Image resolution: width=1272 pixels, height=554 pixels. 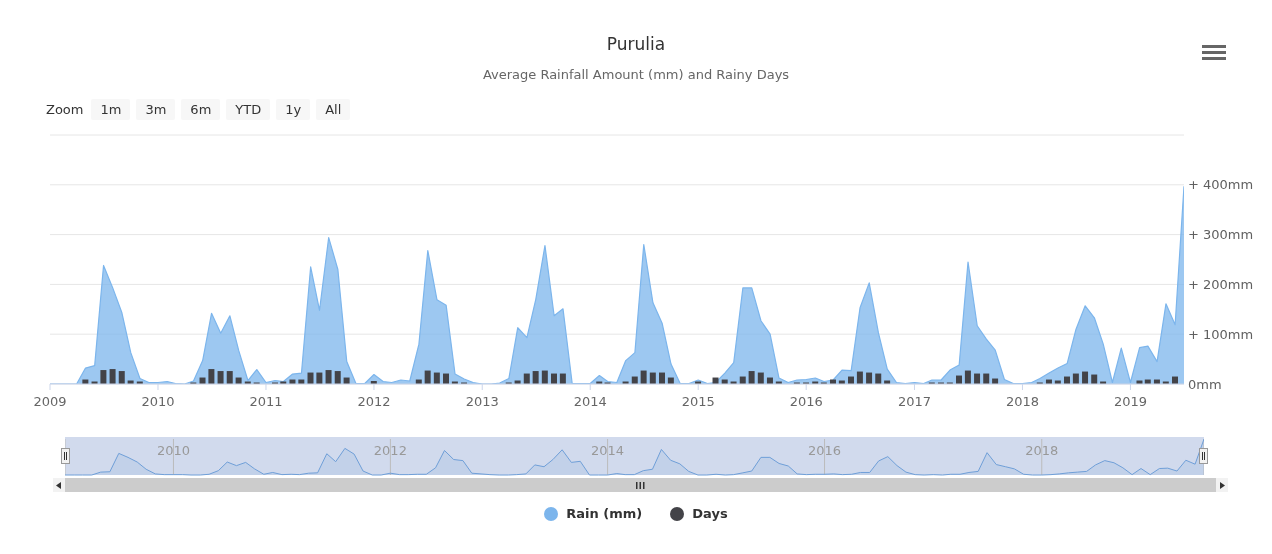 What do you see at coordinates (201, 109) in the screenshot?
I see `text: 6m` at bounding box center [201, 109].